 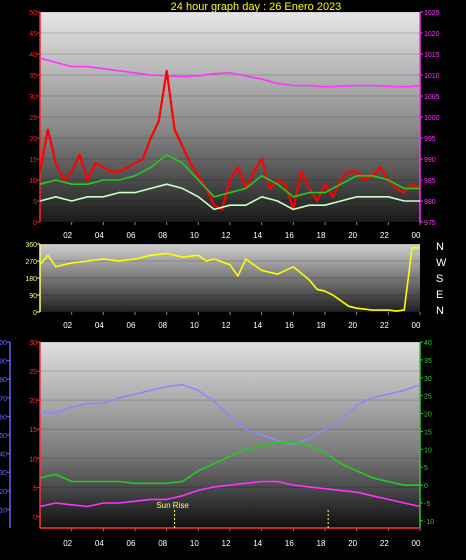 What do you see at coordinates (229, 197) in the screenshot?
I see `series-line-wind_gust_light` at bounding box center [229, 197].